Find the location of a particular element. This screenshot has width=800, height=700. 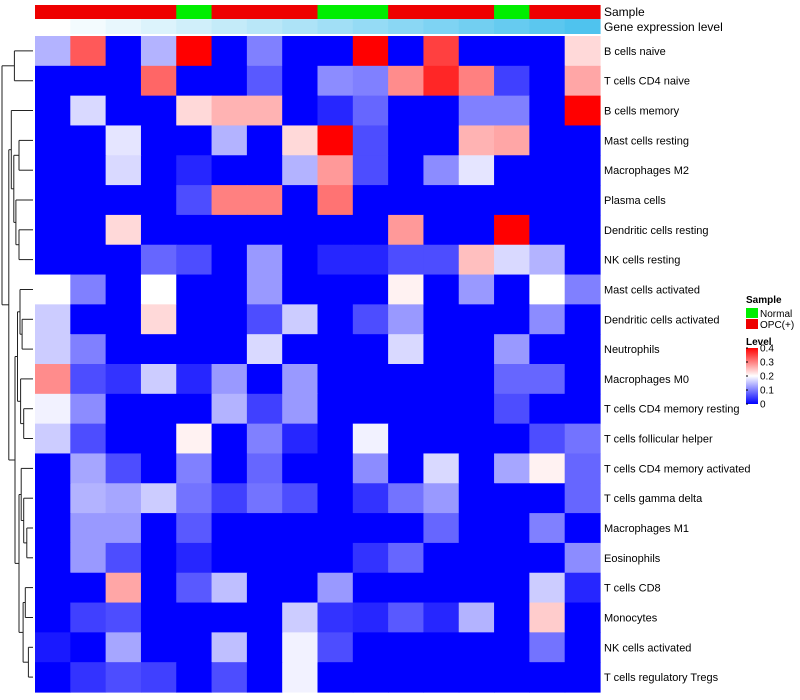

row-label: Monocytes is located at coordinates (631, 618).